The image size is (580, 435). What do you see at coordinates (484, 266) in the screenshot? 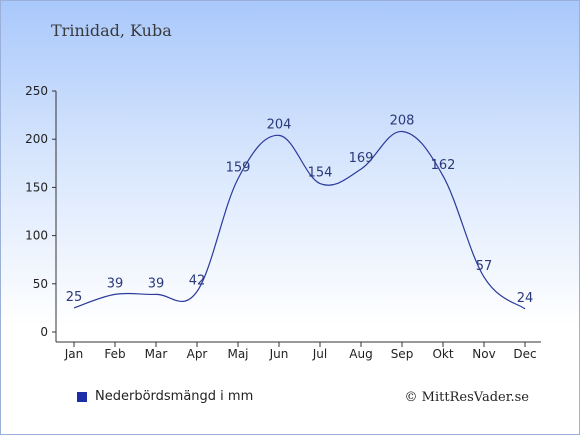
I see `data-label: 57` at bounding box center [484, 266].